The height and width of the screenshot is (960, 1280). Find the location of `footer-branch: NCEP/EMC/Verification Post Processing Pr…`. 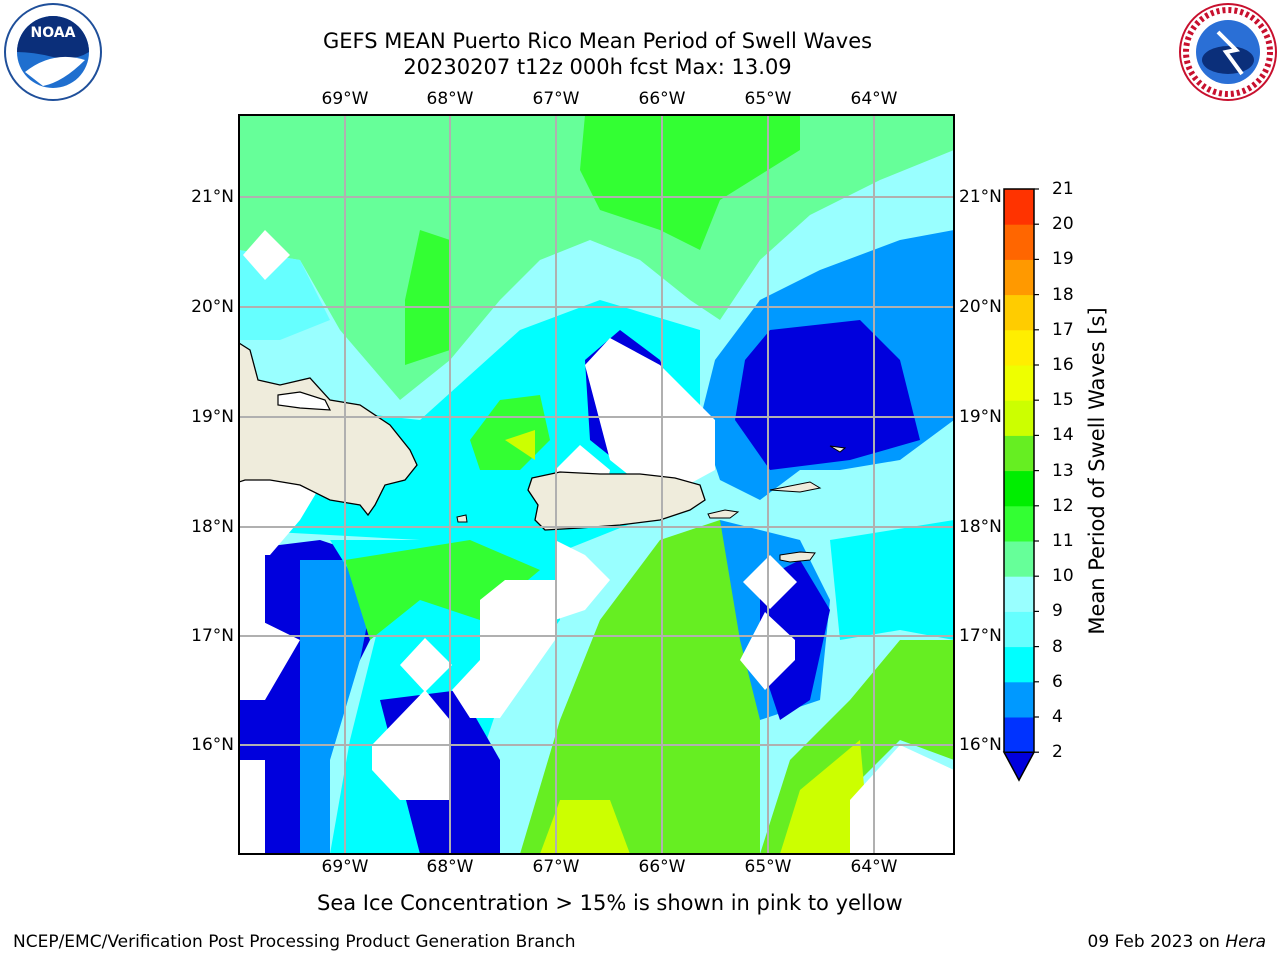

footer-branch: NCEP/EMC/Verification Post Processing Pr… is located at coordinates (294, 942).